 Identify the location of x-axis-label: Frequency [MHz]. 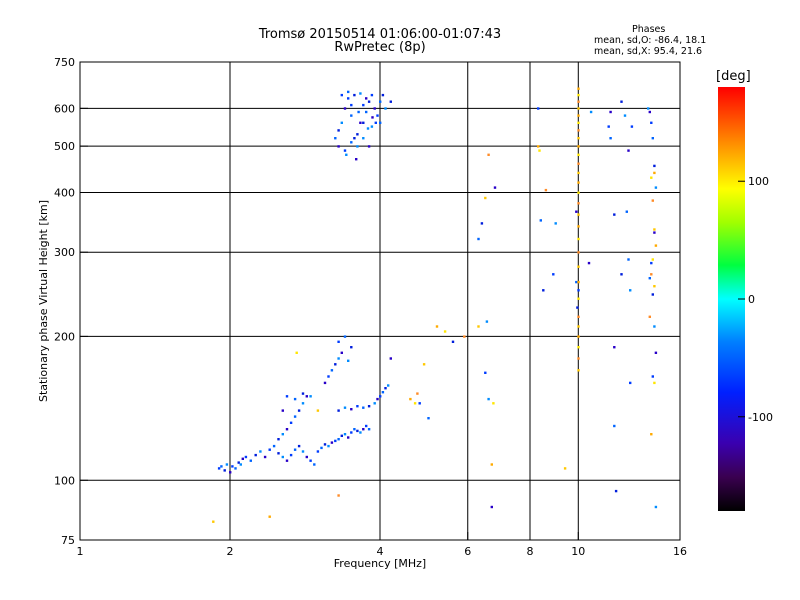
(380, 563).